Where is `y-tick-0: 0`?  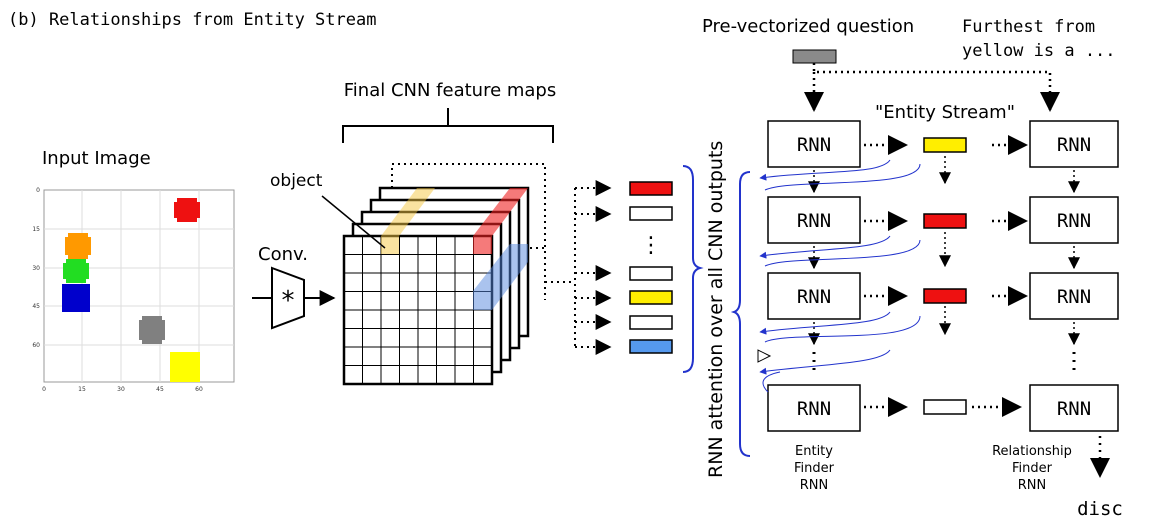
y-tick-0: 0 is located at coordinates (38, 190).